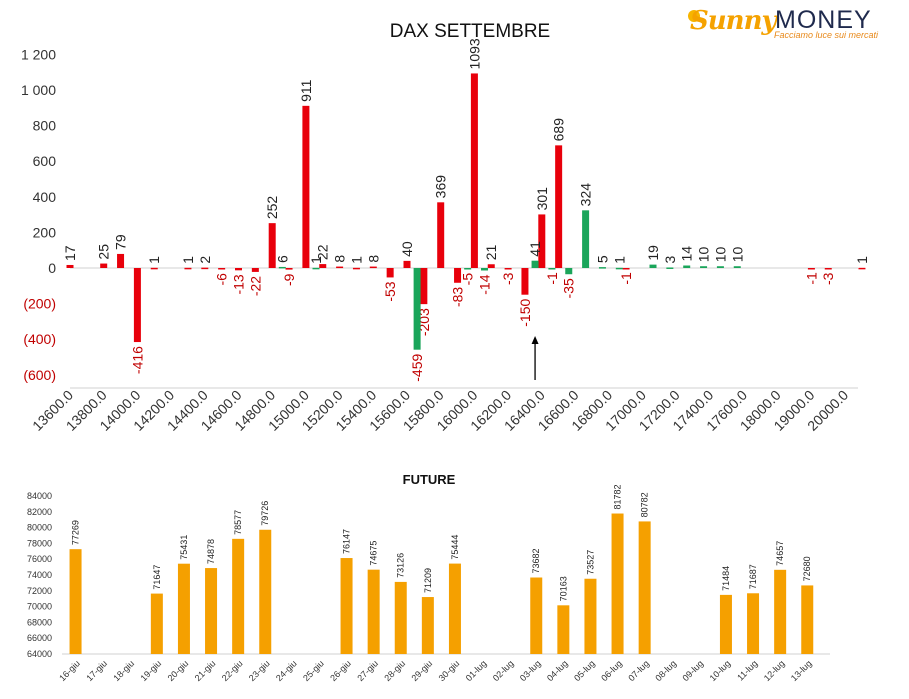 This screenshot has height=699, width=909. What do you see at coordinates (665, 670) in the screenshot?
I see `future-x-tick-label: 08-lug` at bounding box center [665, 670].